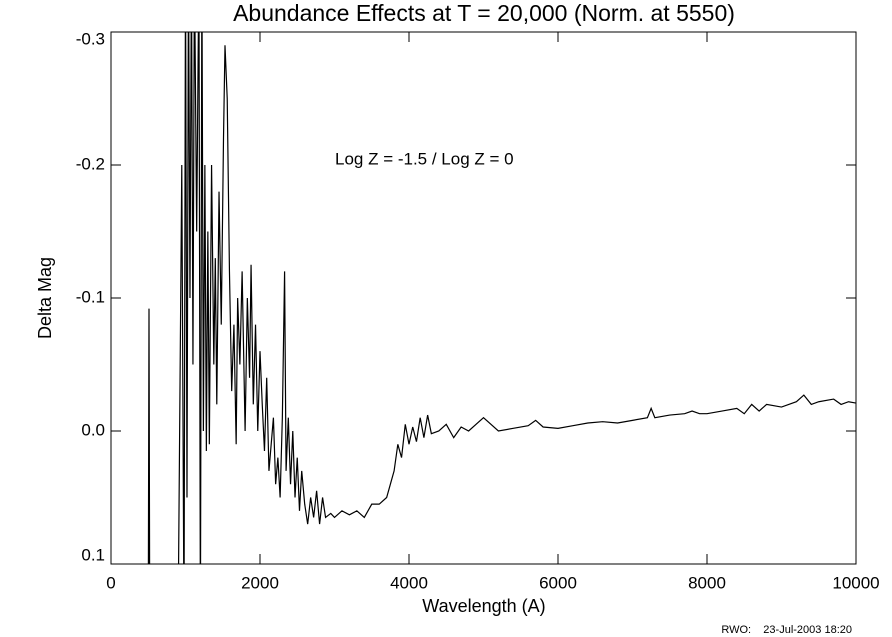 Image resolution: width=892 pixels, height=637 pixels. What do you see at coordinates (483, 606) in the screenshot?
I see `x-axis-label: Wavelength (A)` at bounding box center [483, 606].